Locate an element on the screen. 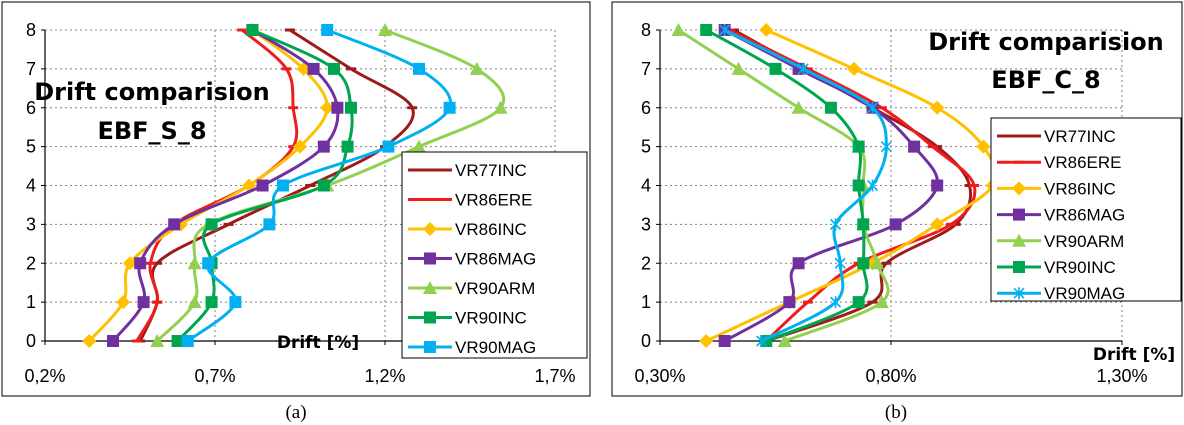 This screenshot has height=425, width=1184. x-tick-label: 1,2% is located at coordinates (384, 376).